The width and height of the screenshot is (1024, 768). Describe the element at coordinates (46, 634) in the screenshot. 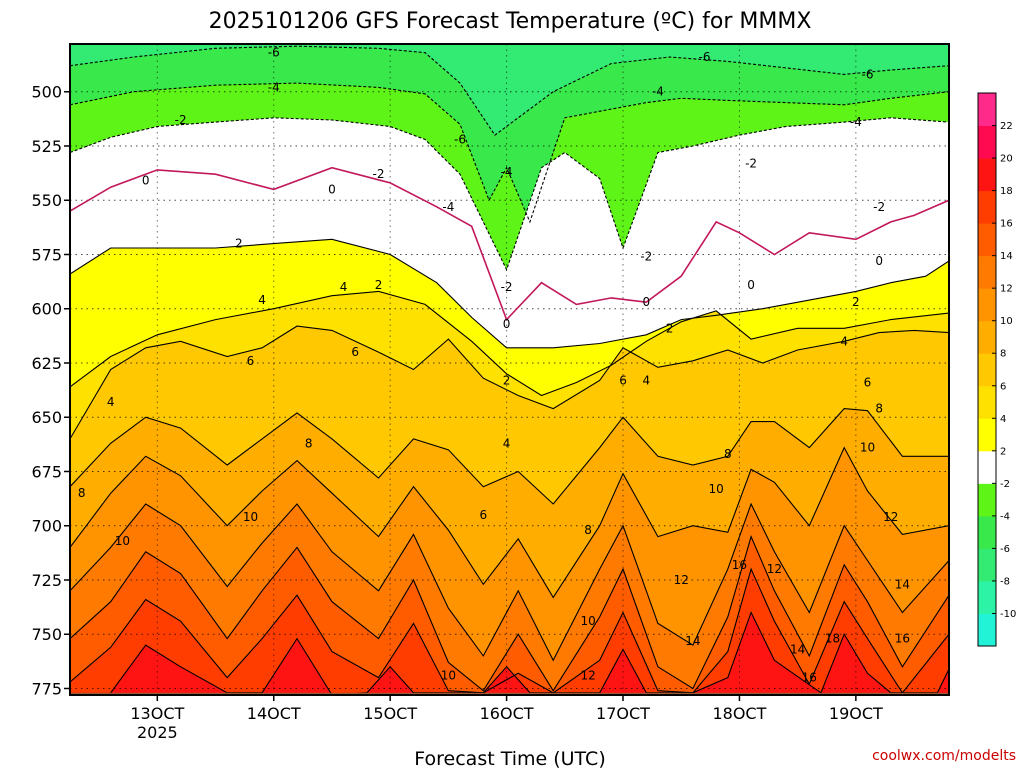

I see `y-tick-label: 750` at that location.